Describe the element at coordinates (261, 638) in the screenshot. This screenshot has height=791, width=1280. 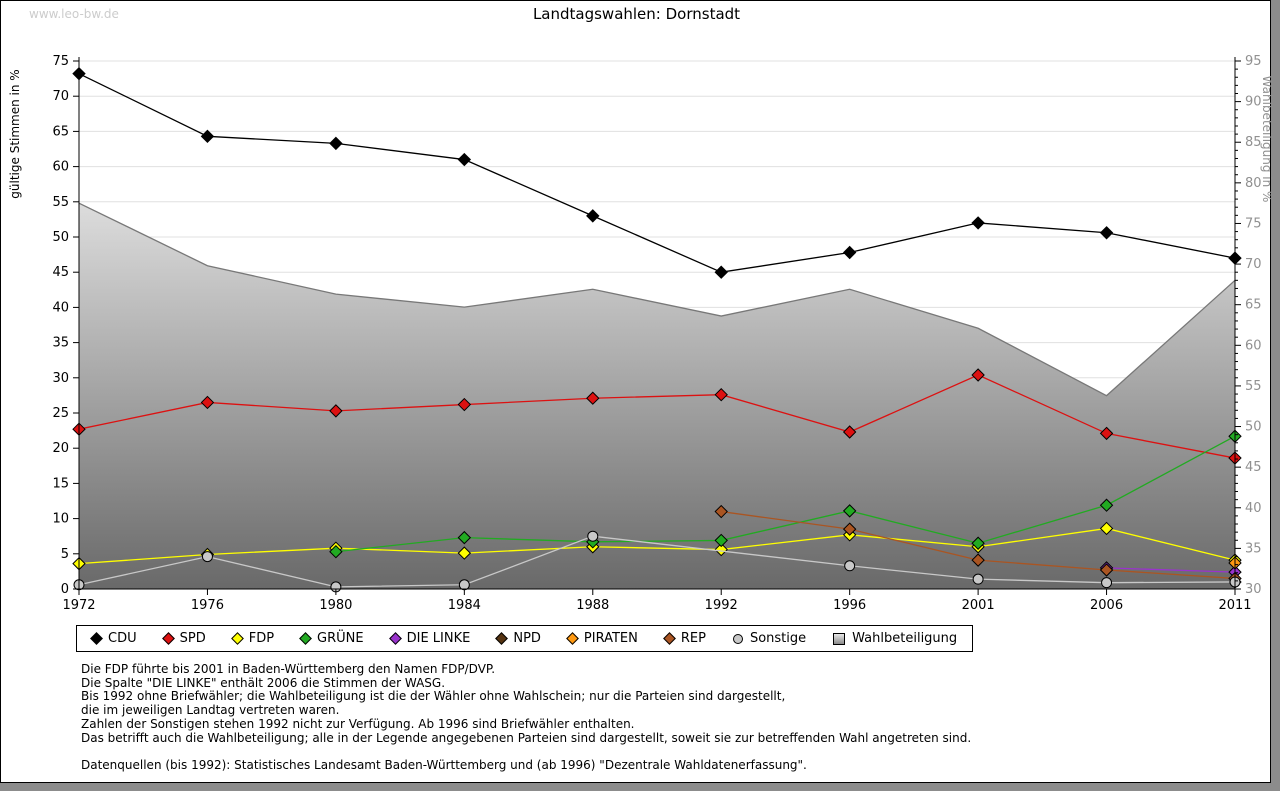
I see `legend-label: FDP` at that location.